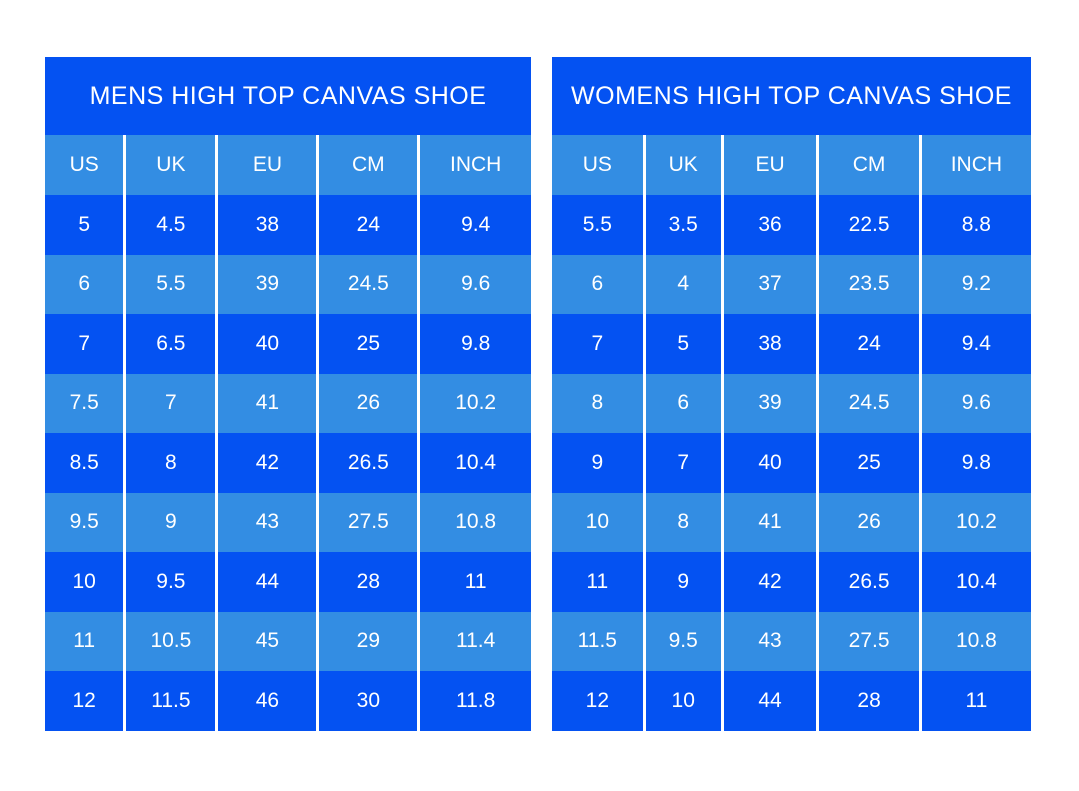 The width and height of the screenshot is (1079, 791). I want to click on table-cell: 9.6, so click(976, 403).